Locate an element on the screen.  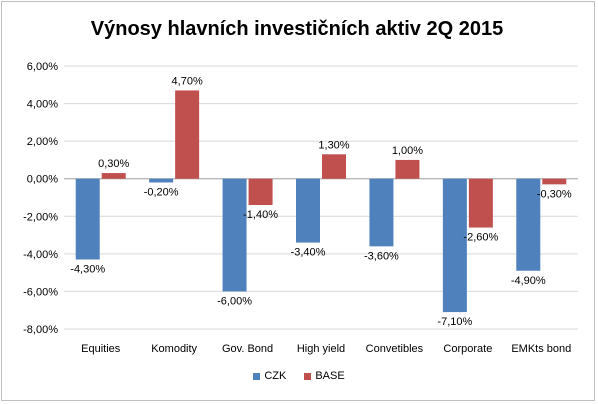
data-label-czk: -4,30% is located at coordinates (87, 269).